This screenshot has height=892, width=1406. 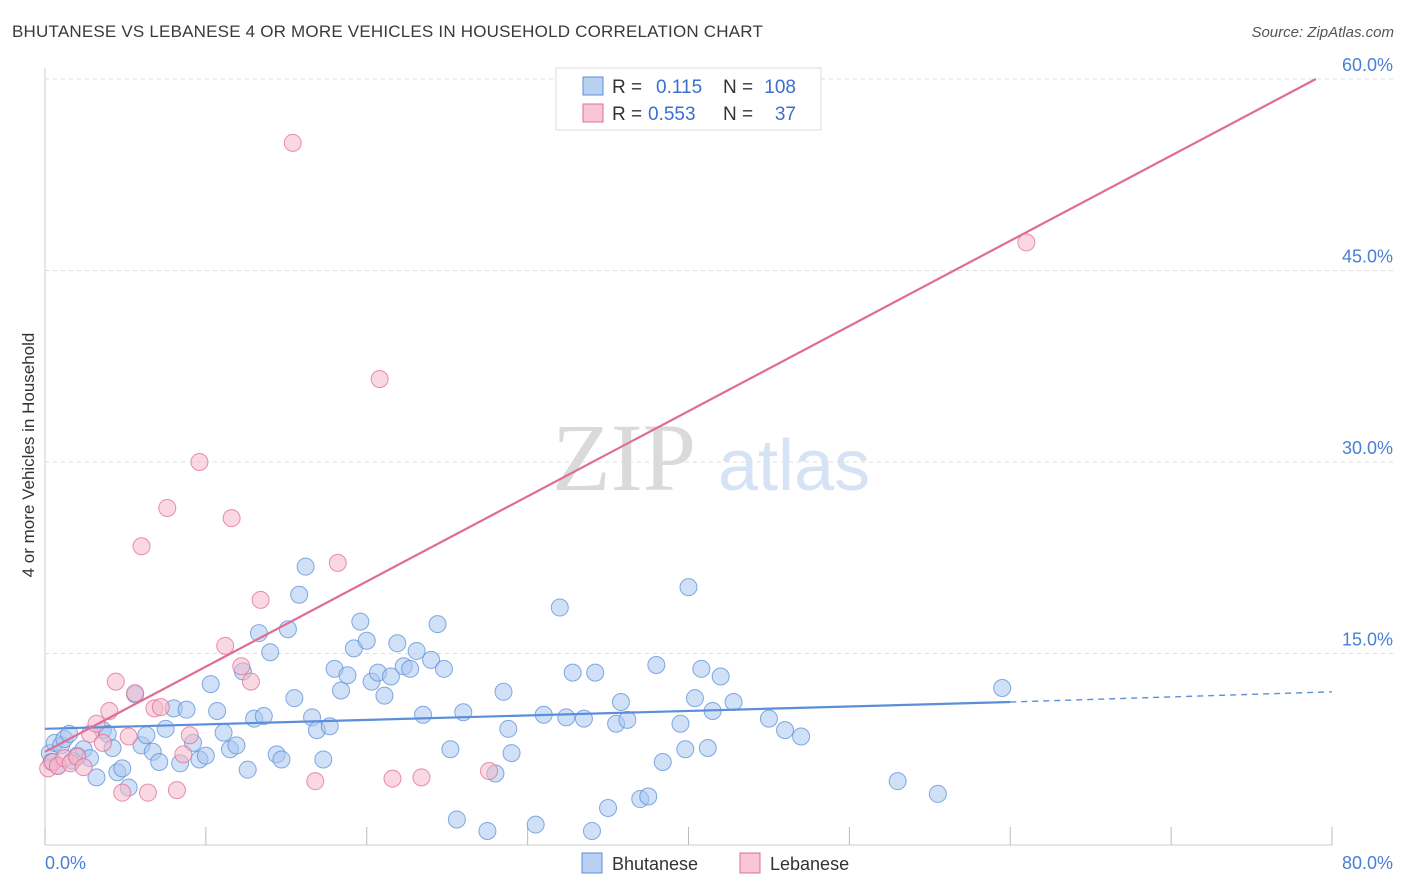 What do you see at coordinates (28, 455) in the screenshot?
I see `y-axis-label: 4 or more Vehicles in Household` at bounding box center [28, 455].